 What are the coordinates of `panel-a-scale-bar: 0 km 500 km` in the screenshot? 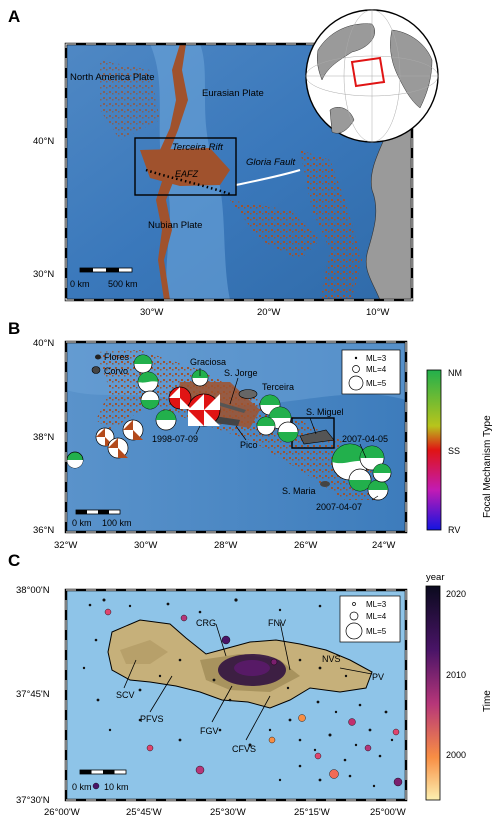 It's located at (104, 278).